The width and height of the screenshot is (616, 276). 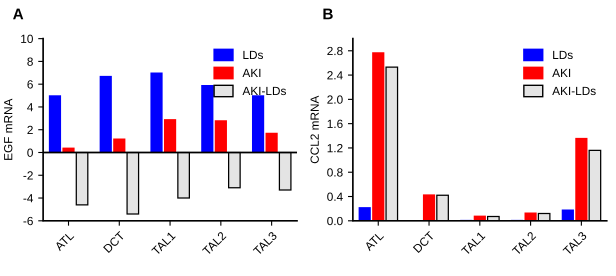 I want to click on y-tick-label: 10, so click(x=27, y=39).